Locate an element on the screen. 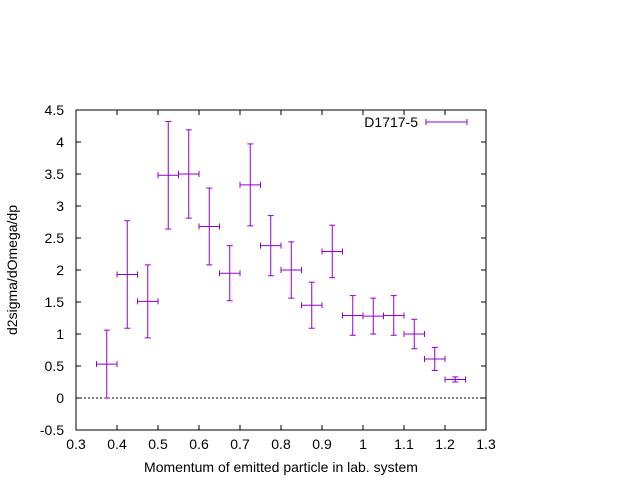 This screenshot has height=480, width=640. y-axis-label: d2sigma/dOmega/dp is located at coordinates (12, 270).